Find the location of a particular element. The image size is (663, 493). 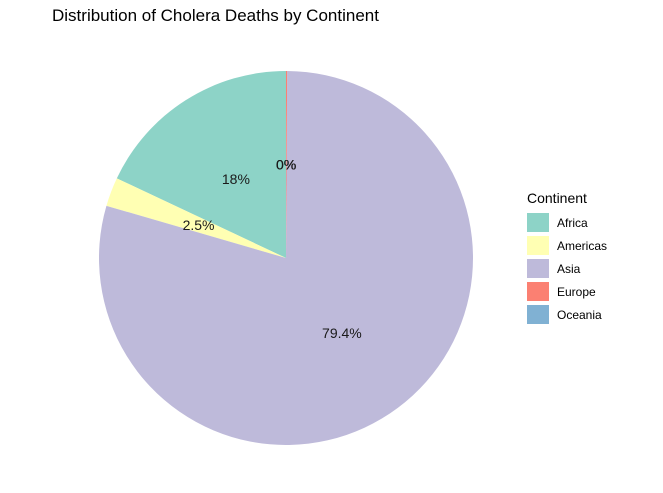

slice-label-asia: 79.4% is located at coordinates (342, 333).